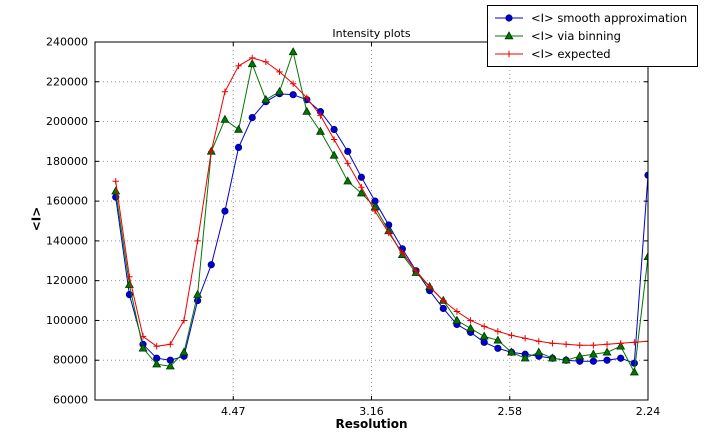  Describe the element at coordinates (67, 42) in the screenshot. I see `y-tick-label: 240000` at that location.